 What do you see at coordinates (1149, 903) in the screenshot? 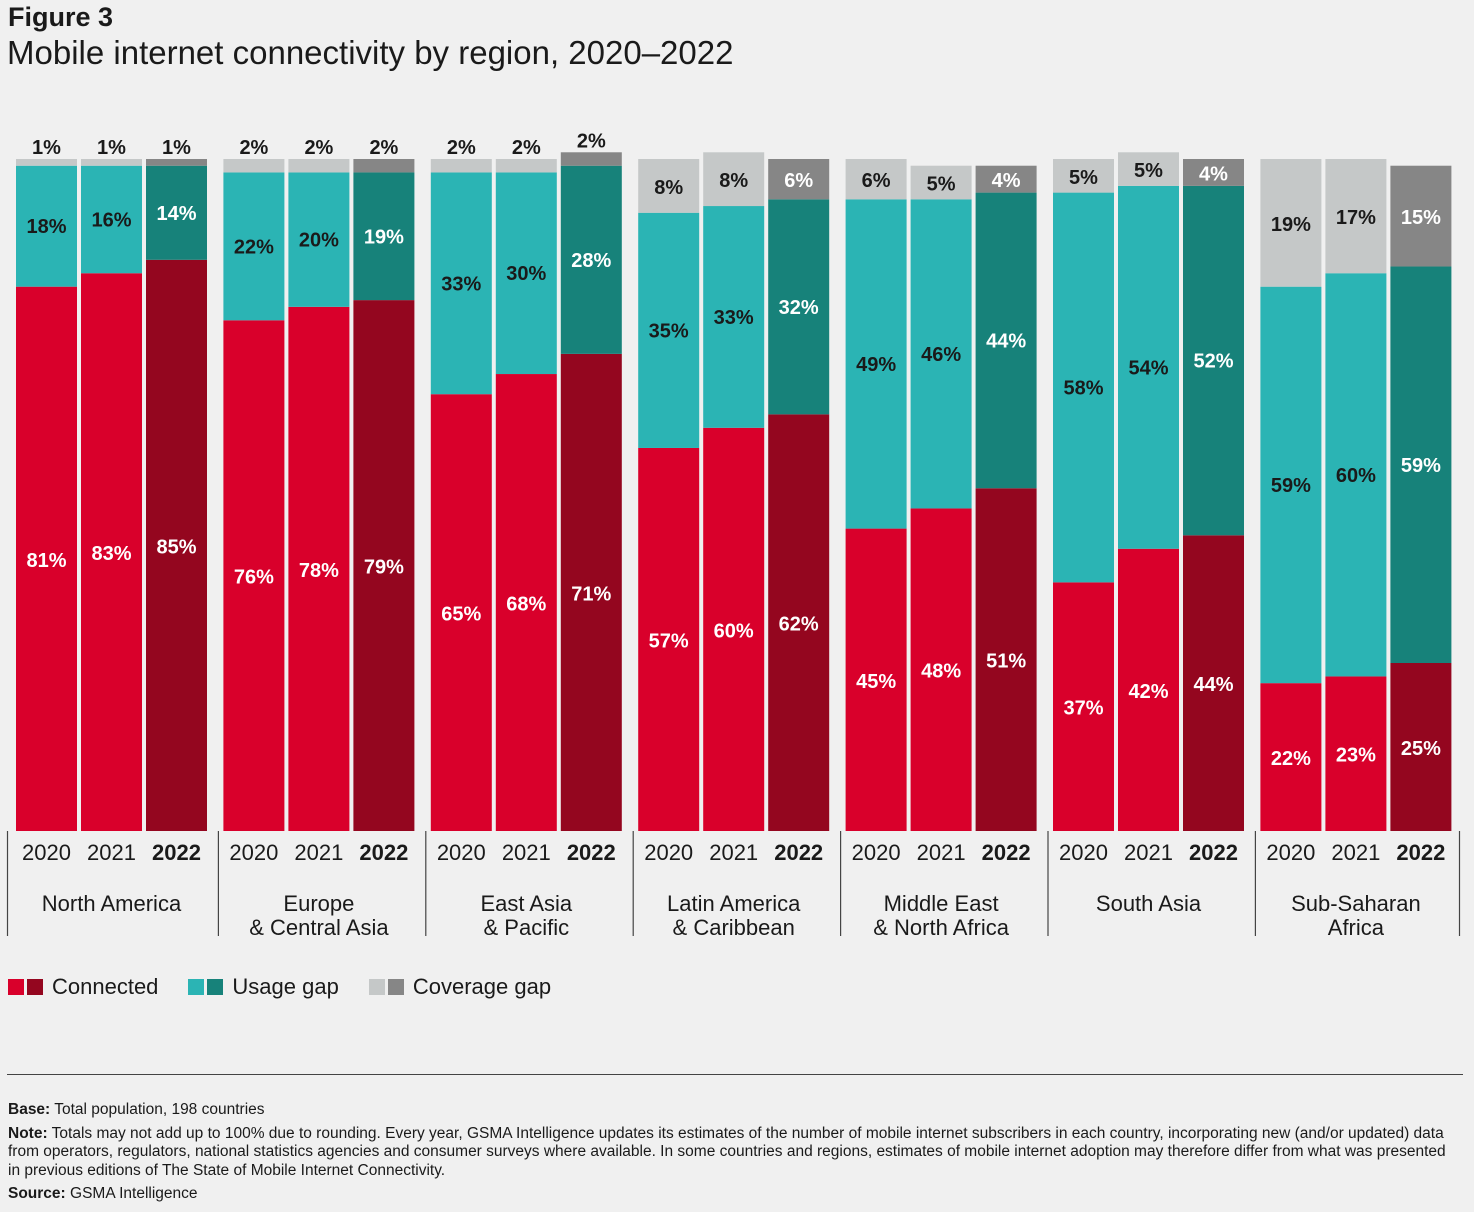
I see `region-label: South Asia` at bounding box center [1149, 903].